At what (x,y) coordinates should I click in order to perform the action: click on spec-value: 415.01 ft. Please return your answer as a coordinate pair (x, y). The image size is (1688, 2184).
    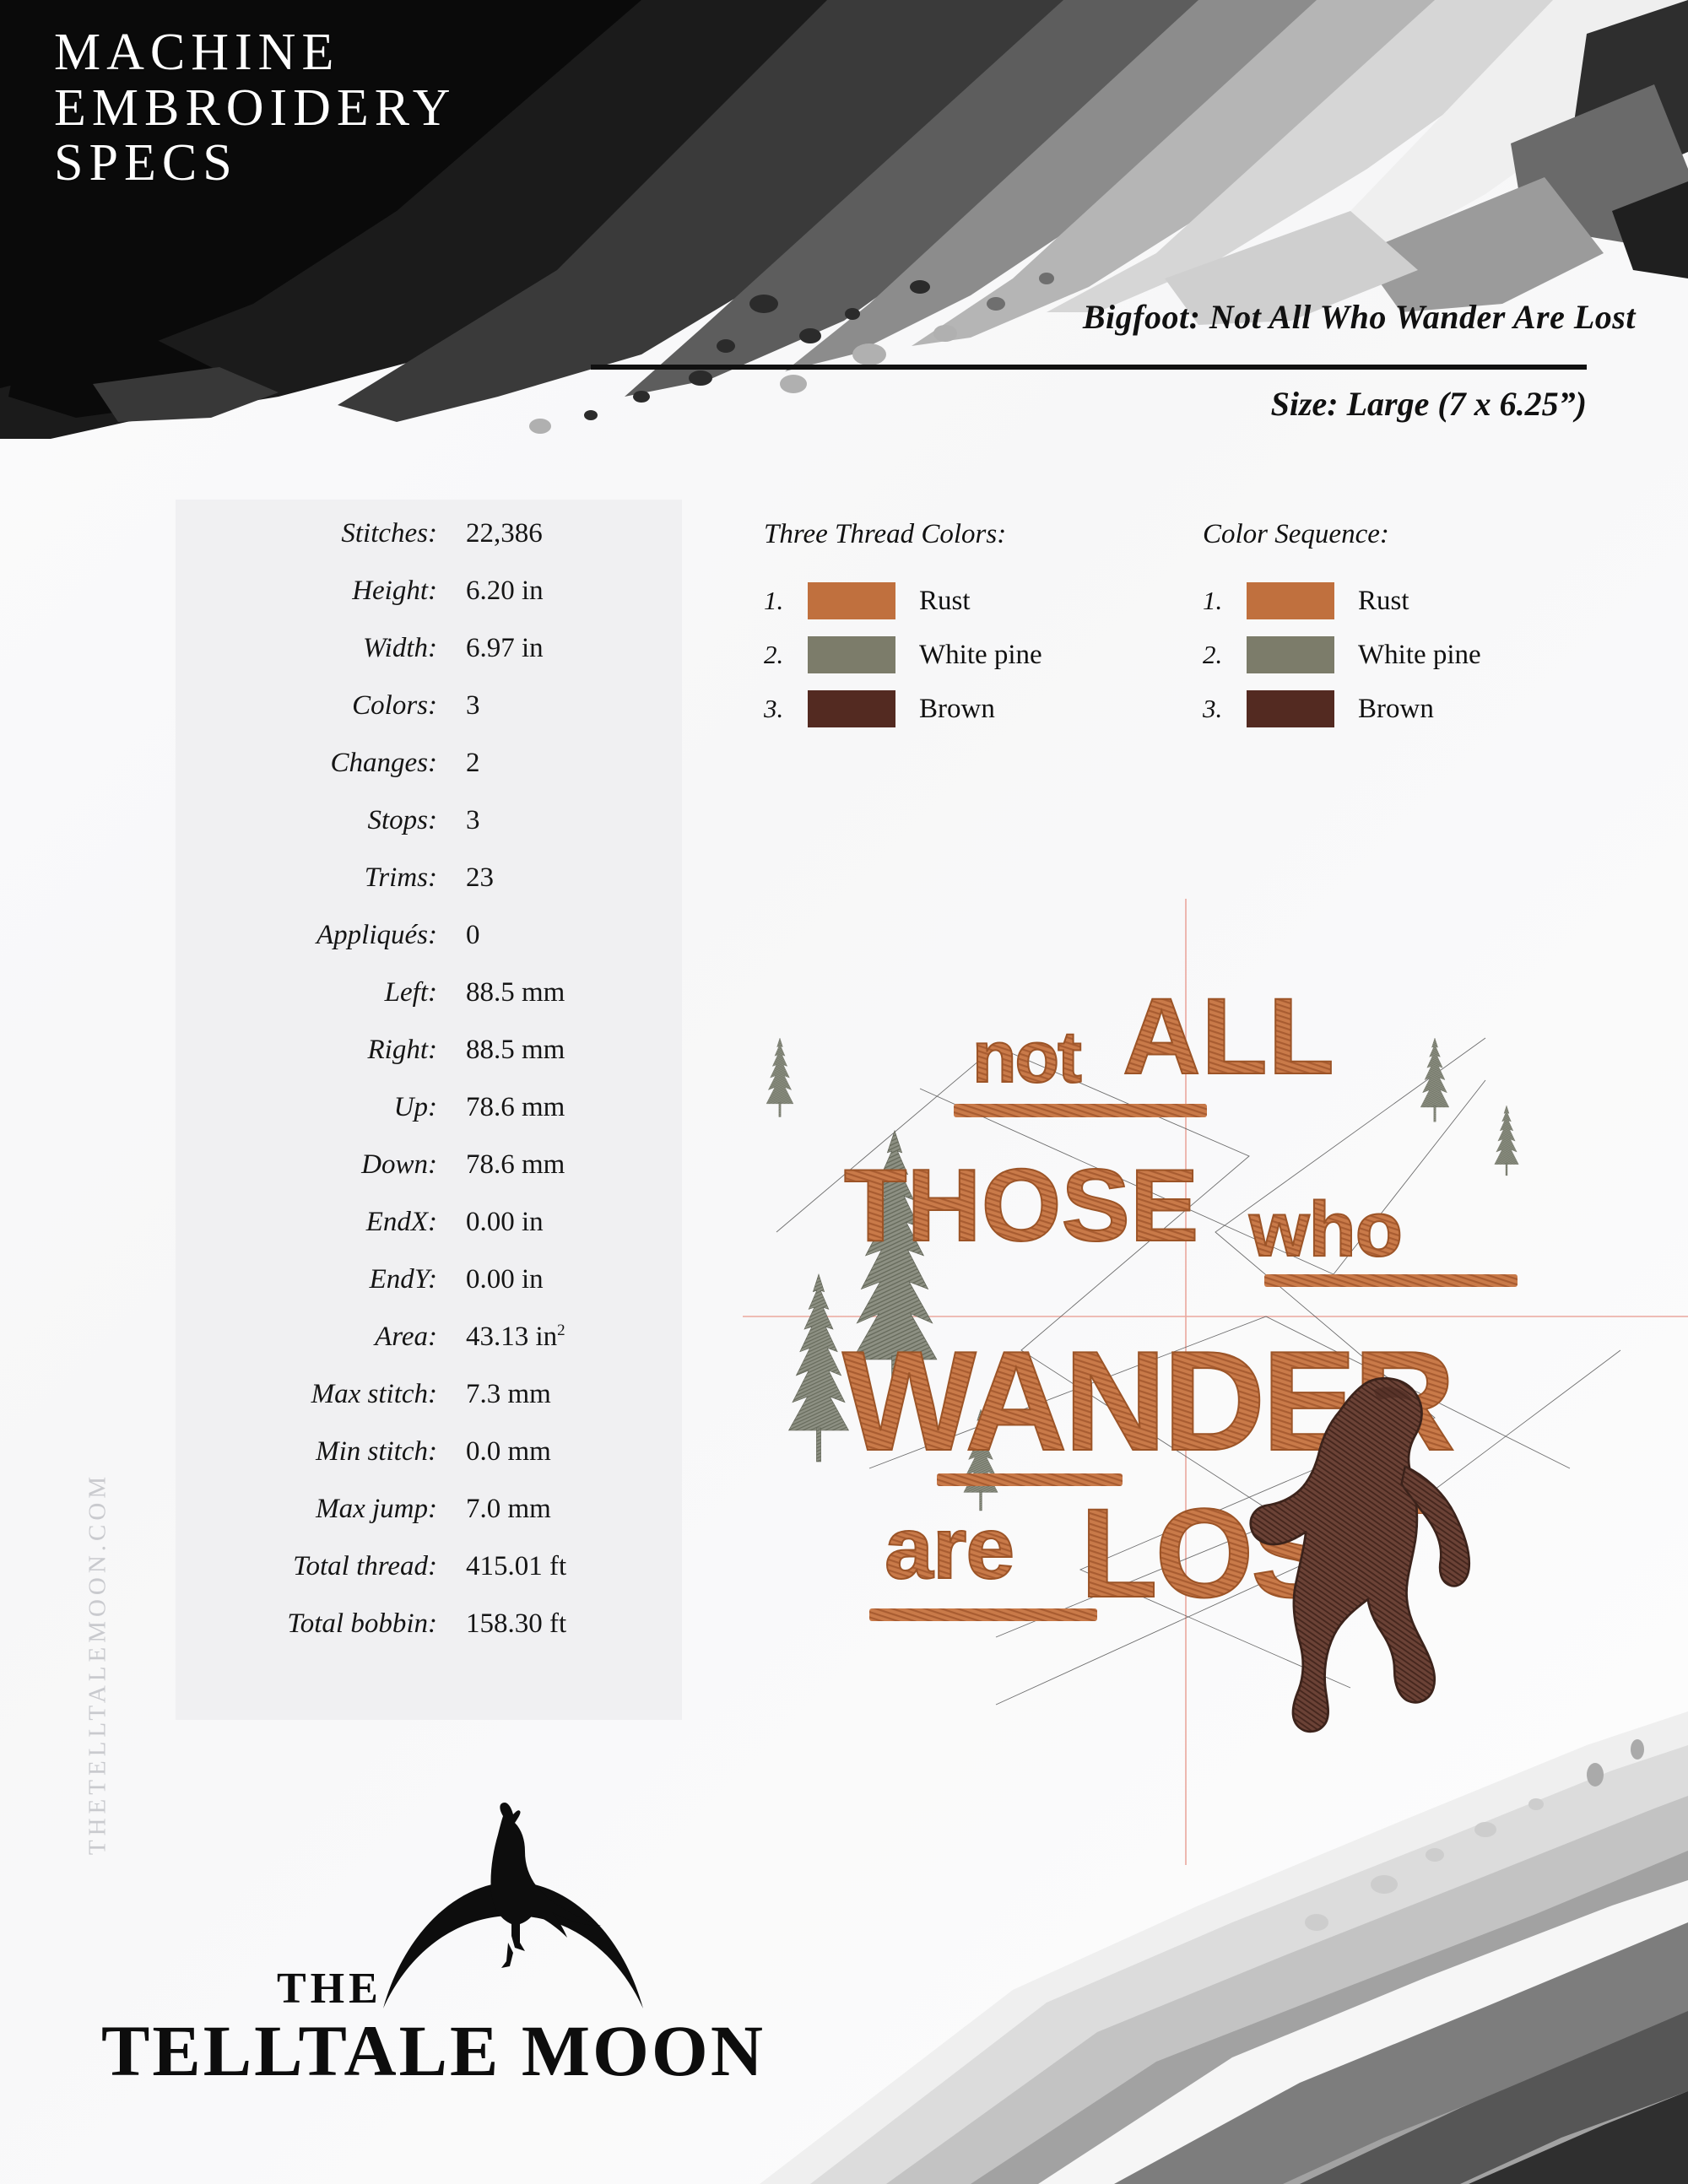
    Looking at the image, I should click on (516, 1566).